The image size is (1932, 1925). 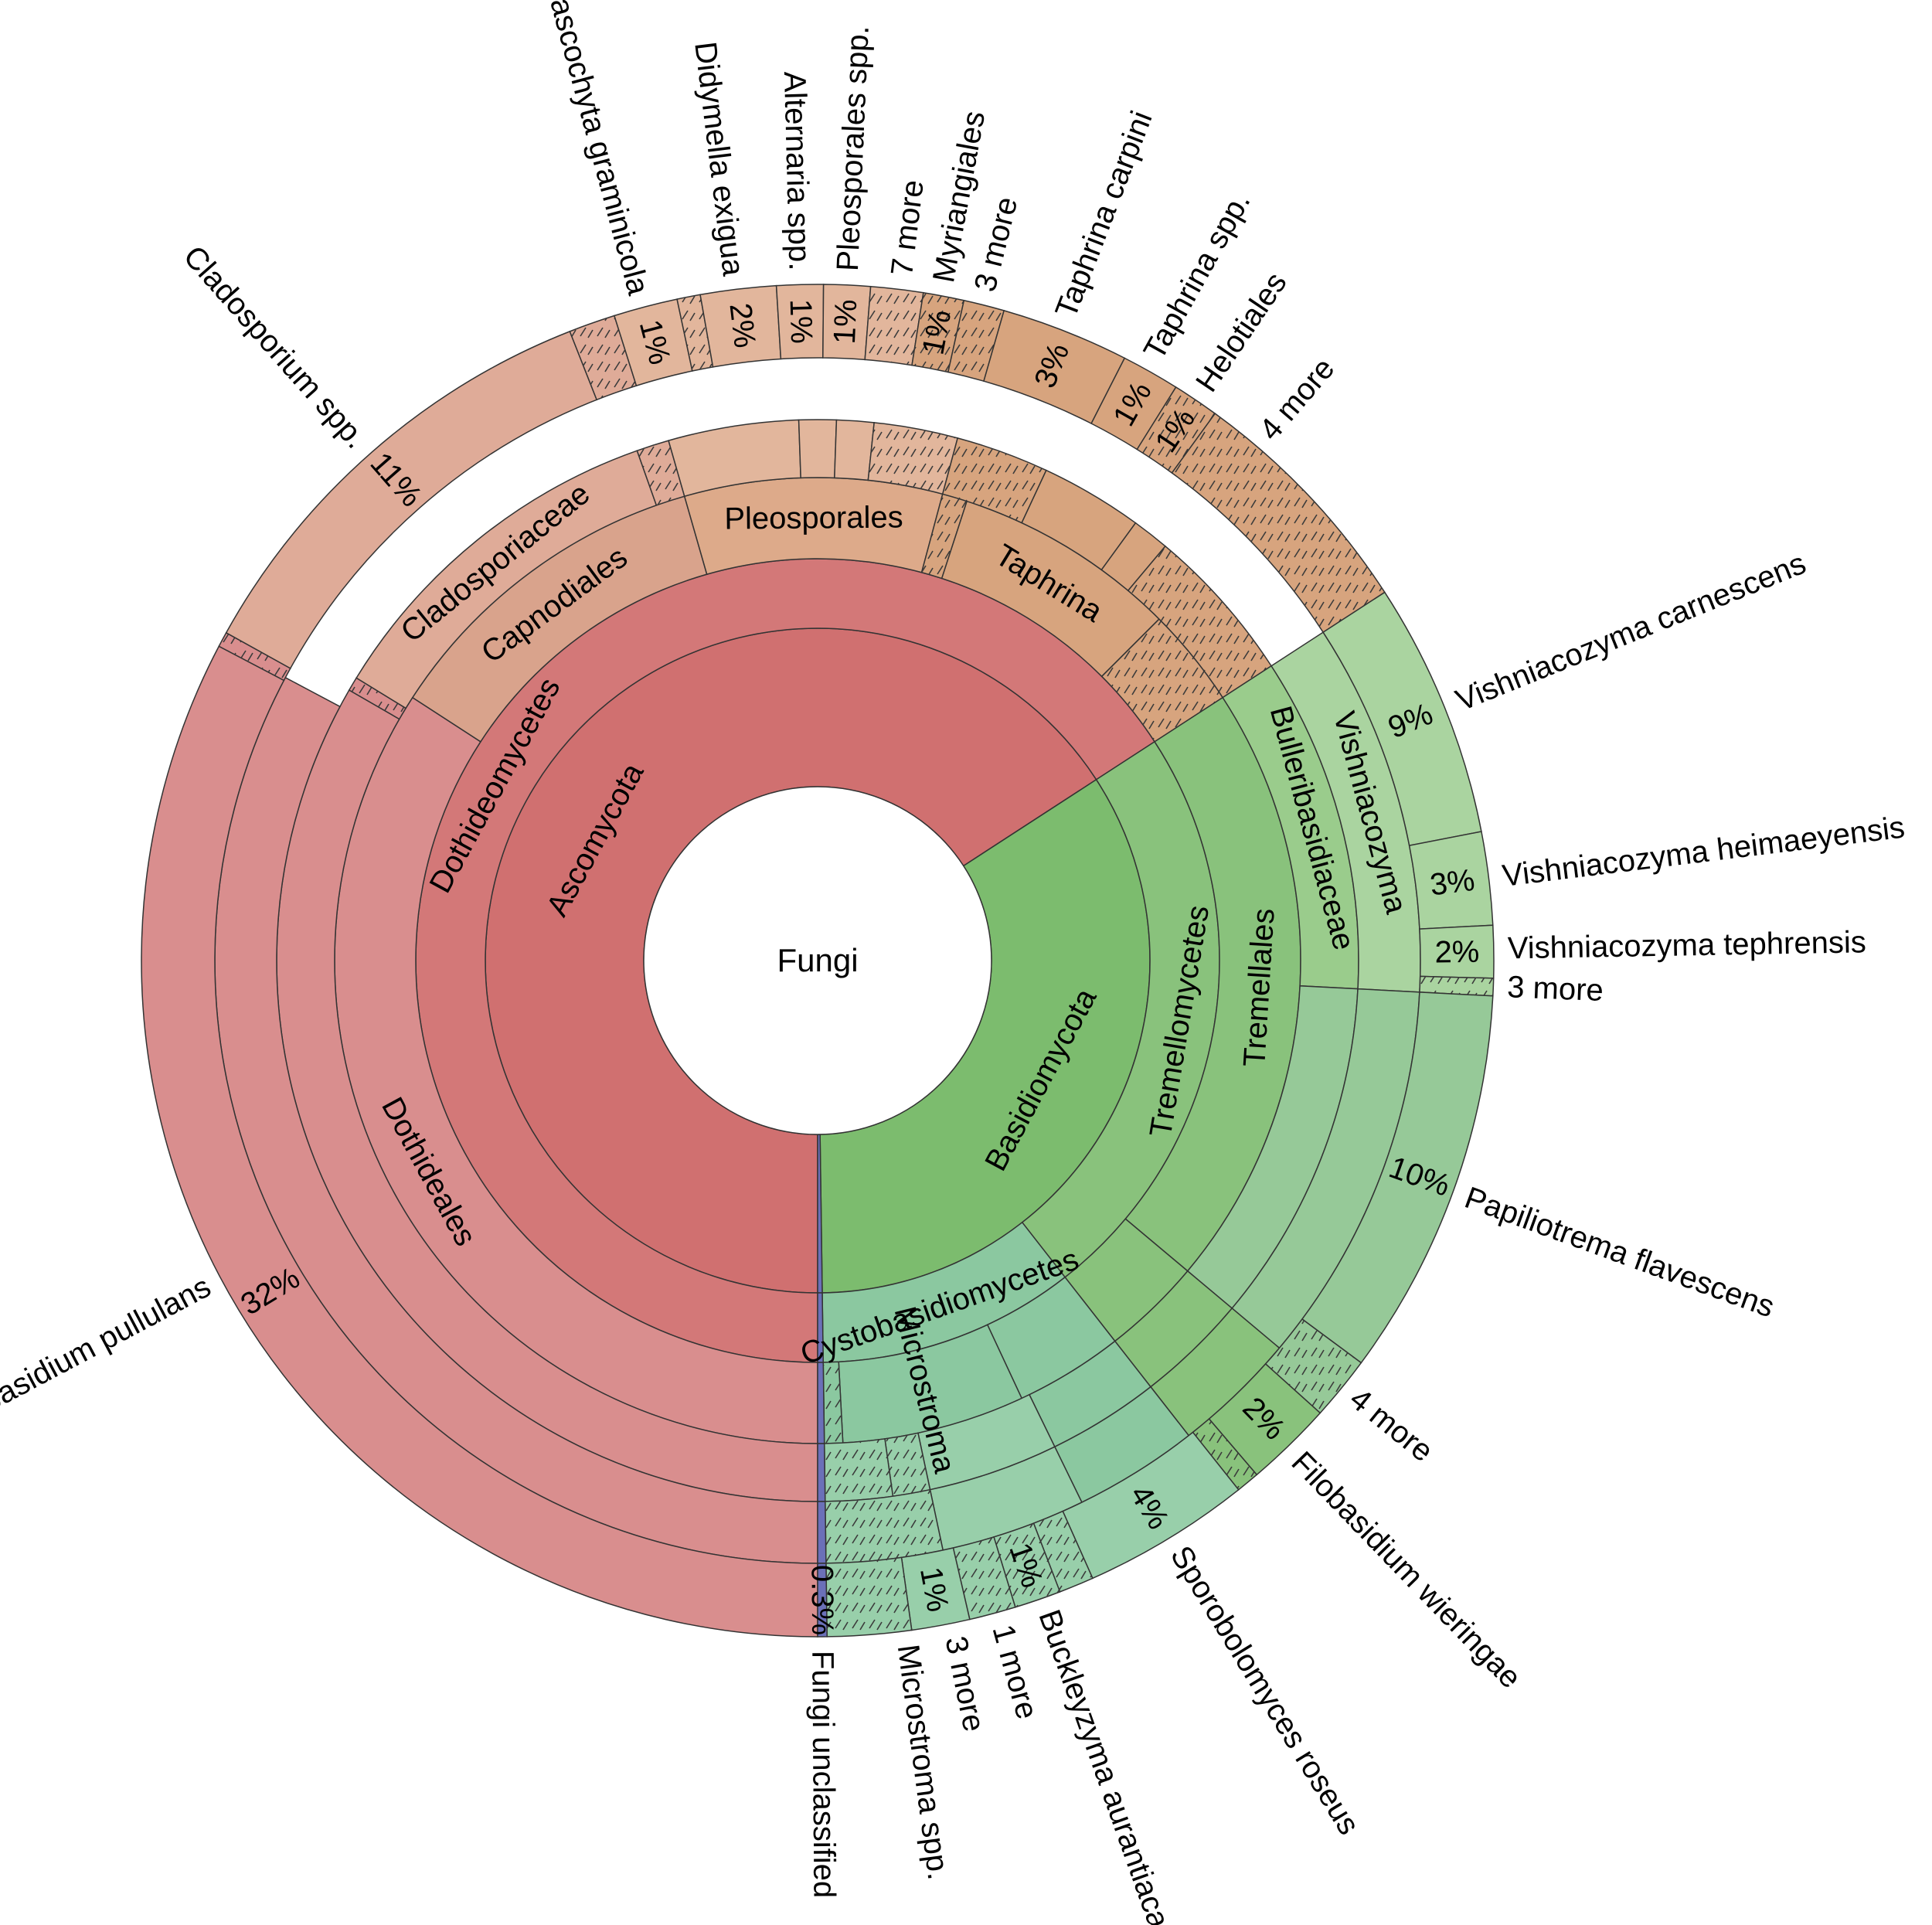 I want to click on leaf-label-19: Filobasidium wieringae, so click(x=1406, y=1570).